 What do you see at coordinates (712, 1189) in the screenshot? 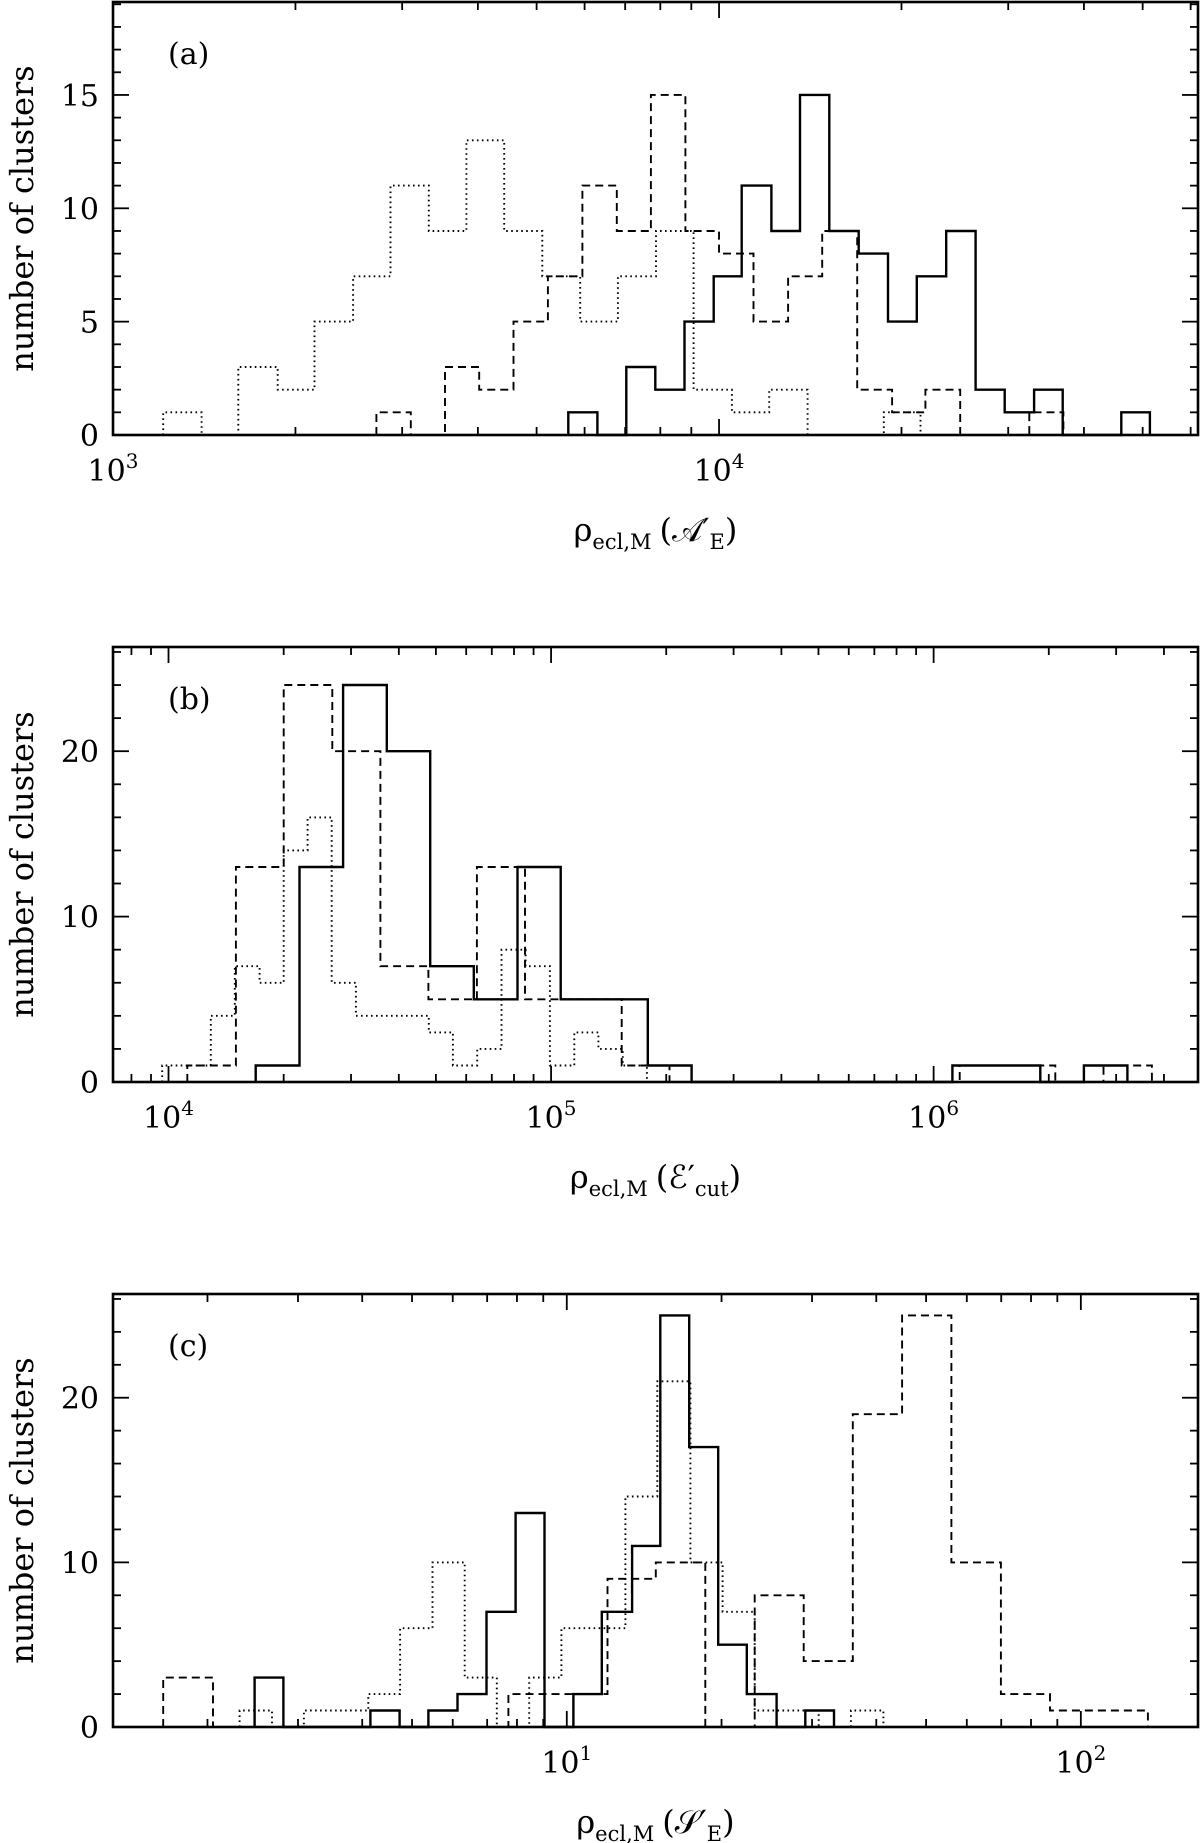
I see `x-label-argument-subscript: cut` at bounding box center [712, 1189].